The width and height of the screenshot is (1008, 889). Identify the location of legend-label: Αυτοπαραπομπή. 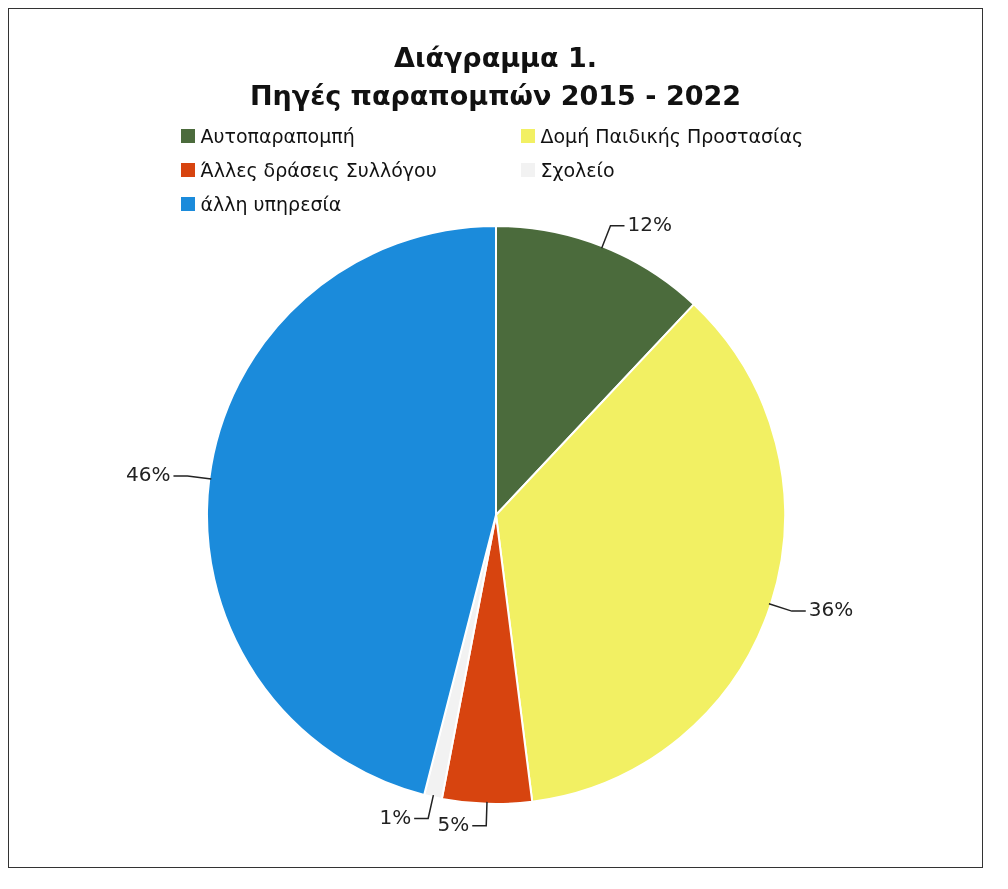
(277, 136).